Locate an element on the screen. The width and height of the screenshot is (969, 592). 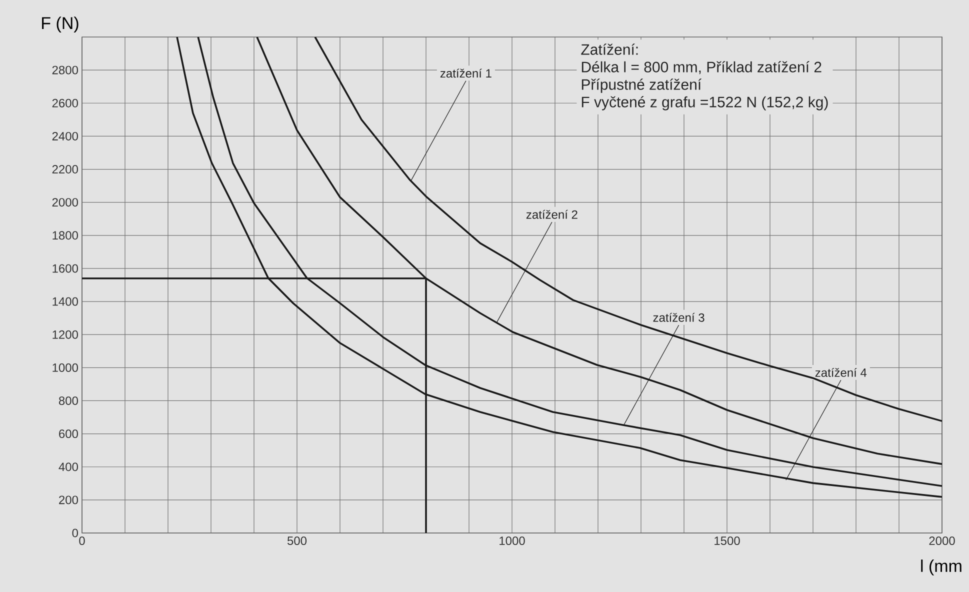
y-tick-label: 1400 is located at coordinates (65, 301).